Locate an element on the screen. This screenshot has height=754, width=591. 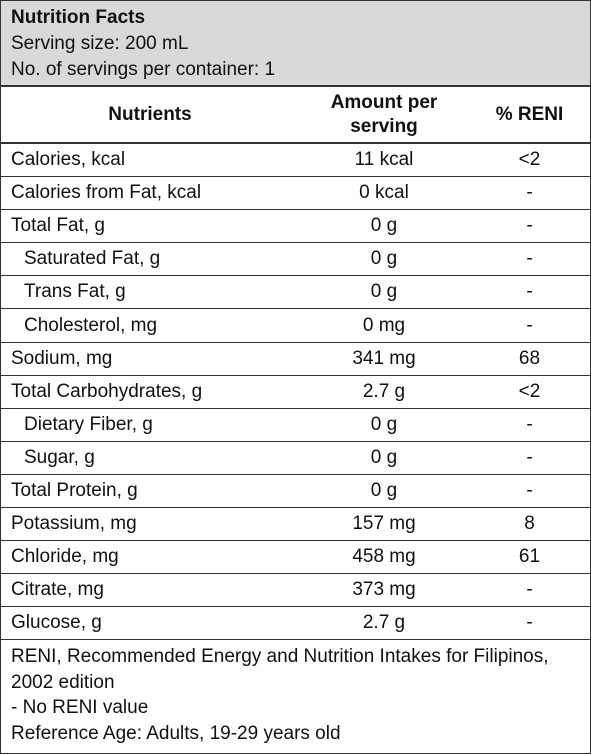
table-row: Total Carbohydrates, g 2.7 g <2 is located at coordinates (295, 392).